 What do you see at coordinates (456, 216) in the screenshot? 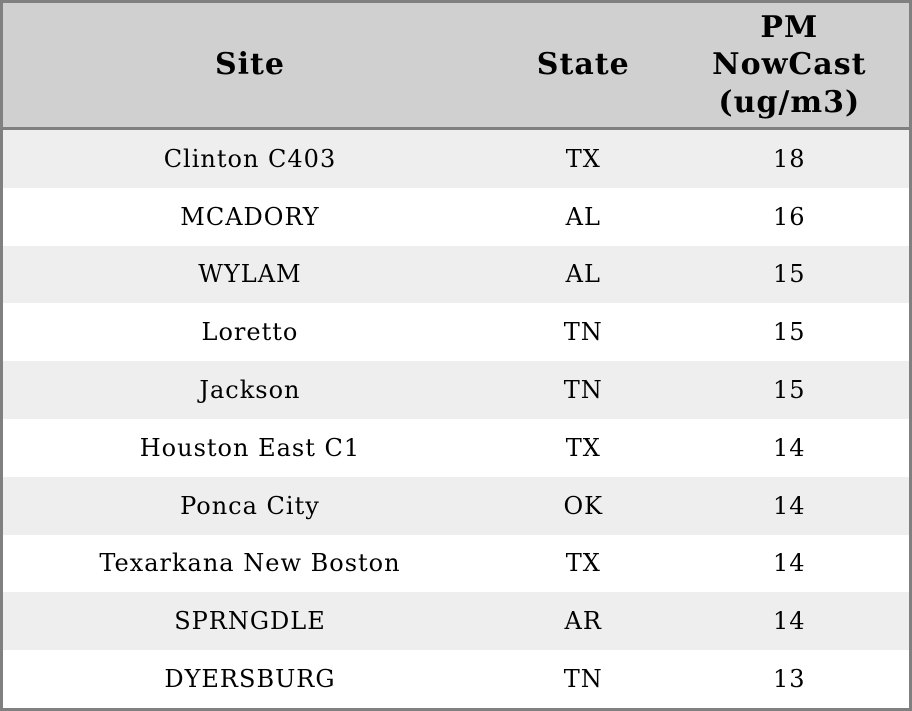
I see `table-row: MCADORY AL 16` at bounding box center [456, 216].